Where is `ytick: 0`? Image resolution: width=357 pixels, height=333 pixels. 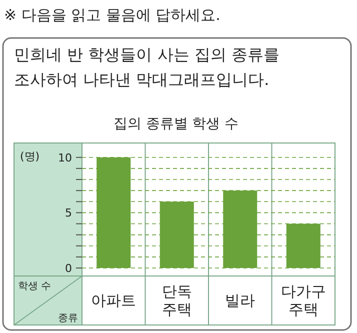
ytick: 0 is located at coordinates (68, 268).